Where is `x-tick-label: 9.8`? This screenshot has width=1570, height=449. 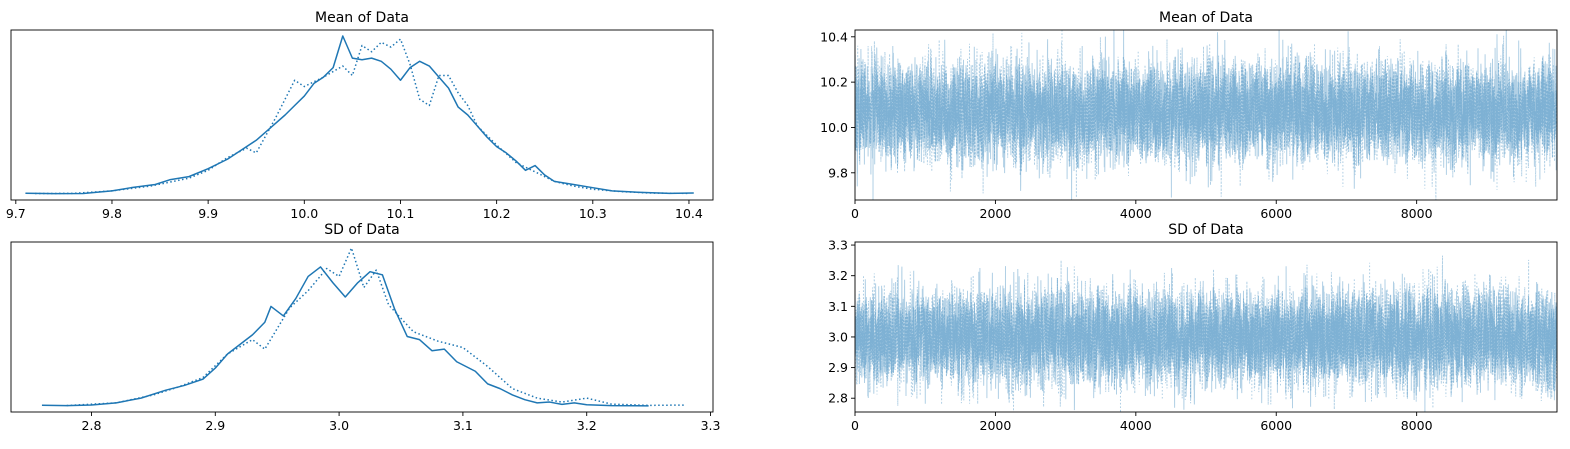 x-tick-label: 9.8 is located at coordinates (112, 213).